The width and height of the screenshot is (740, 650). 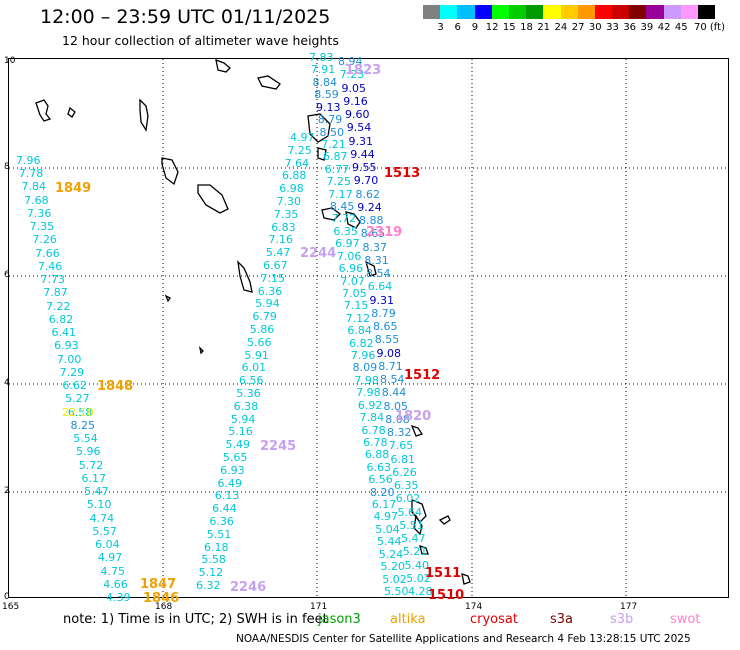 I want to click on wave-height-value: 6.67, so click(x=275, y=265).